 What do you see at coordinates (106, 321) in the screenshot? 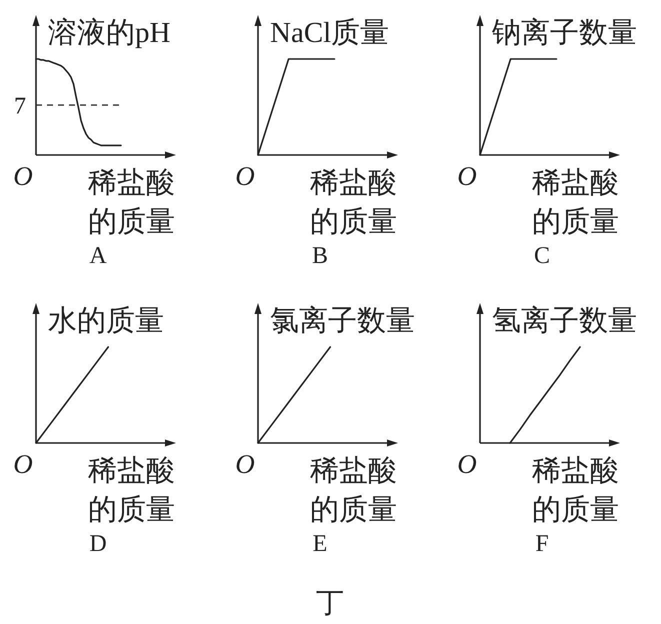
I see `y-axis-title: 水的质量` at bounding box center [106, 321].